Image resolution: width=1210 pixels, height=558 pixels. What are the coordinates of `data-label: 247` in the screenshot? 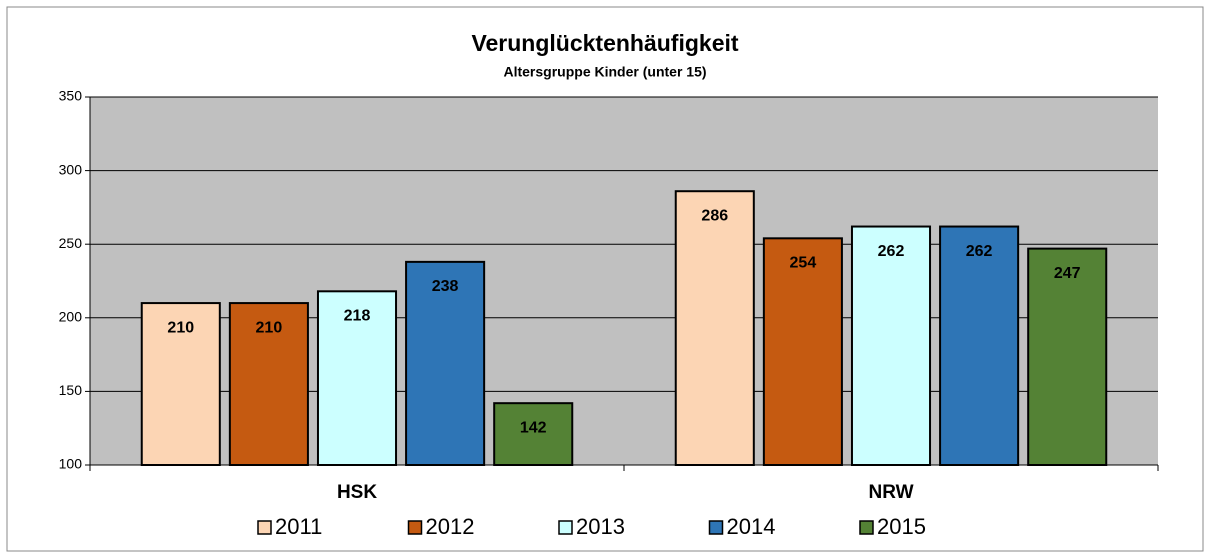 It's located at (1067, 273).